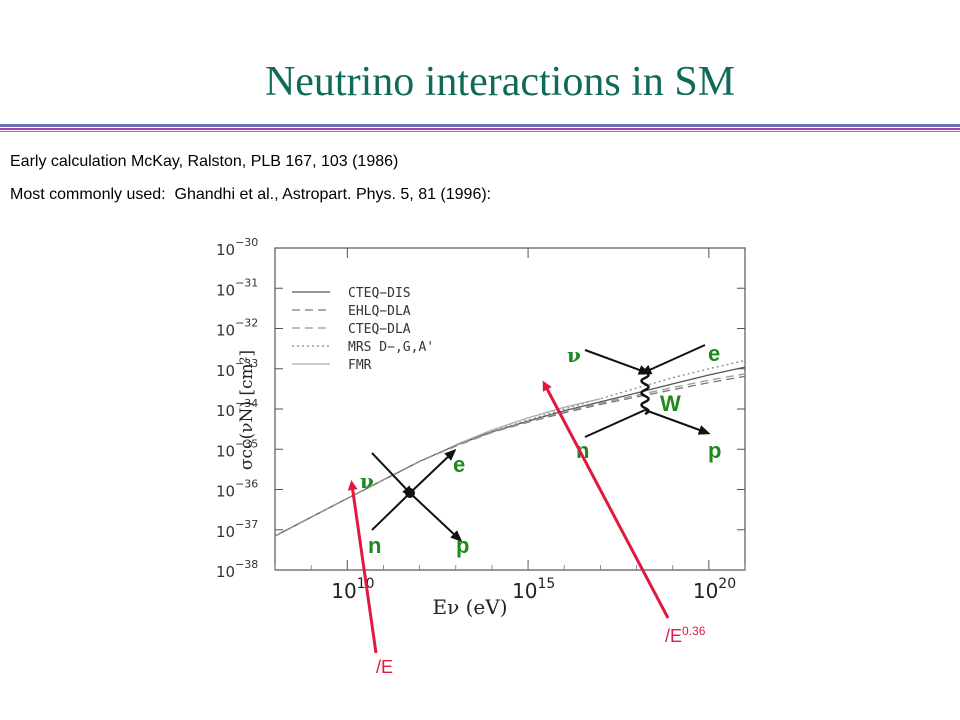 Image resolution: width=960 pixels, height=720 pixels. I want to click on low-energy-scaling: /E, so click(384, 667).